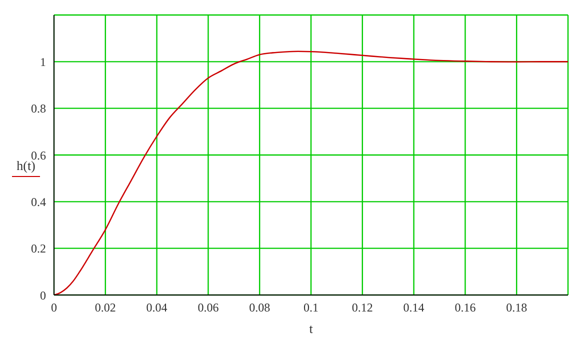  Describe the element at coordinates (157, 307) in the screenshot. I see `x-tick-label: 0.04` at that location.